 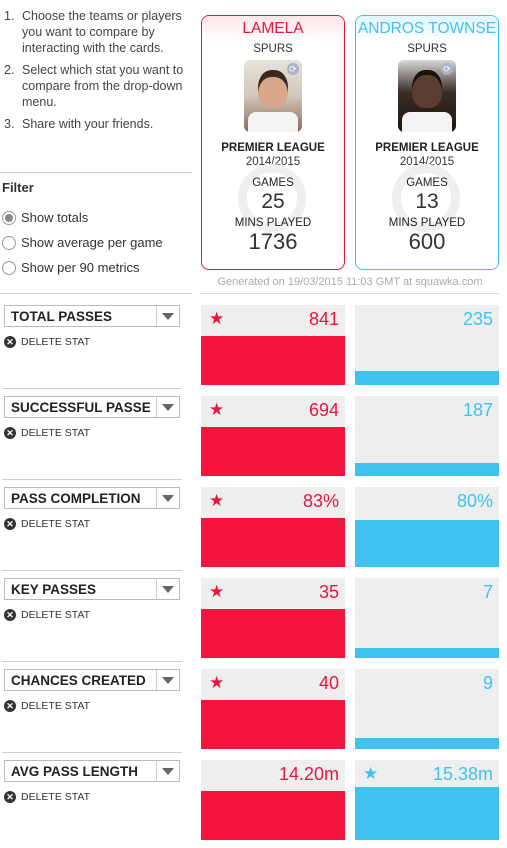 What do you see at coordinates (487, 592) in the screenshot?
I see `player2-stat-value: 7` at bounding box center [487, 592].